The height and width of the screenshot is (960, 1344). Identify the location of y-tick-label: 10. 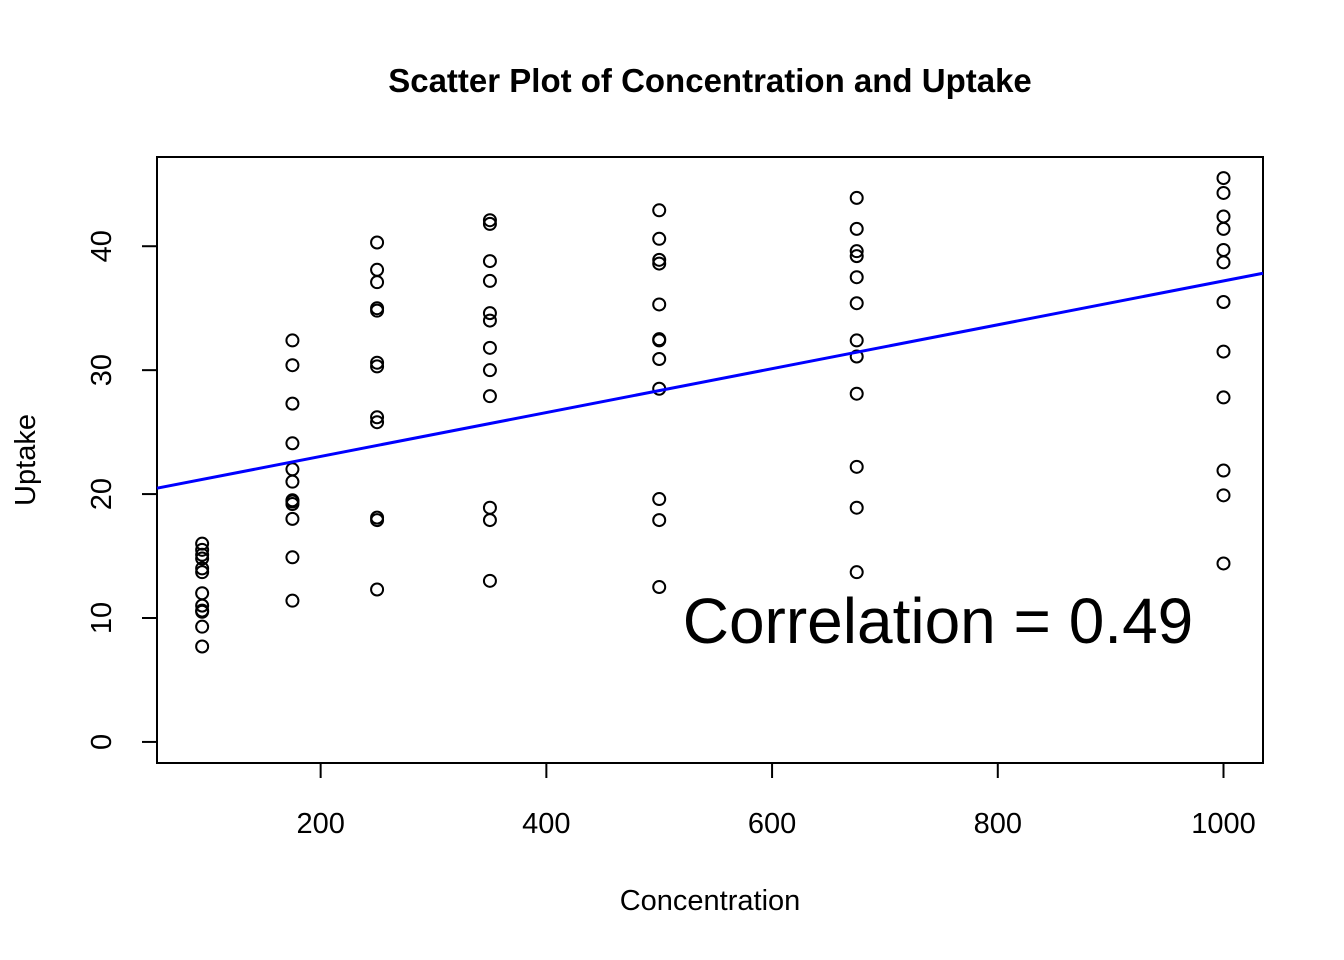
(102, 618).